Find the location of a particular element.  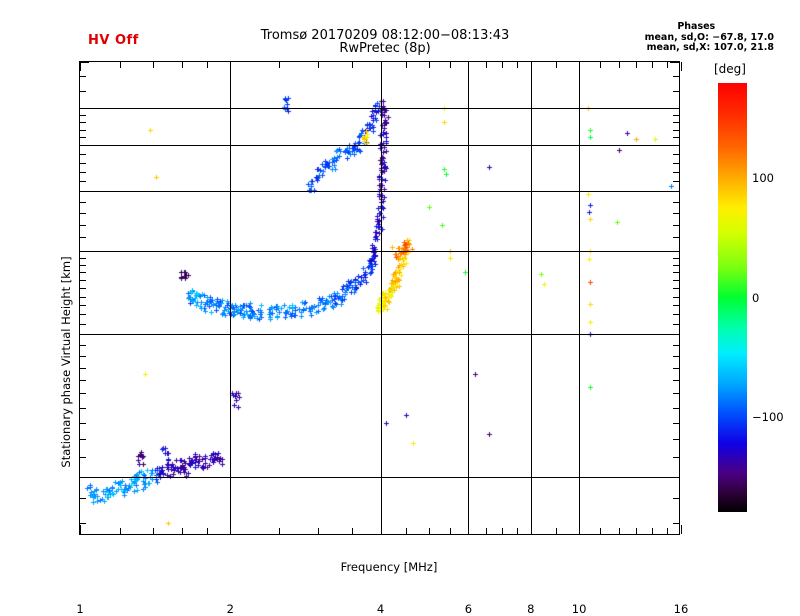

plot-title-line2-text: RwPretec (8p) is located at coordinates (385, 48).